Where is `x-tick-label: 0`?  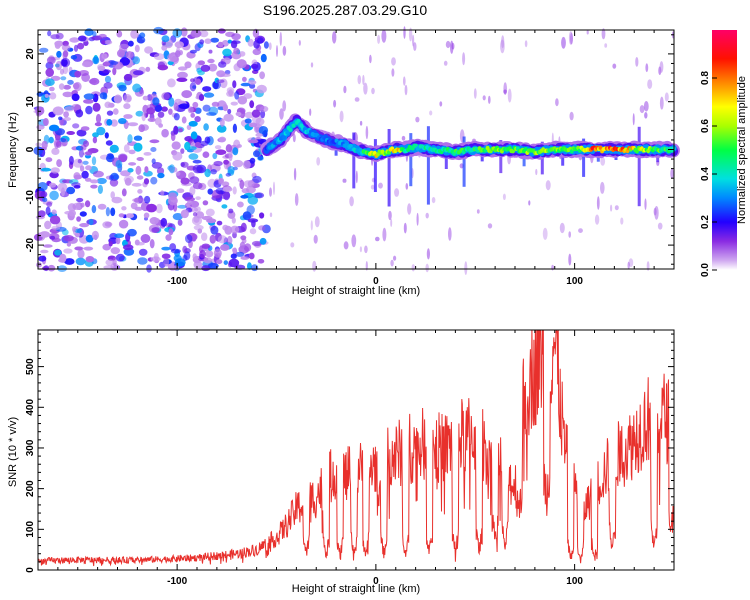
x-tick-label: 0 is located at coordinates (376, 581).